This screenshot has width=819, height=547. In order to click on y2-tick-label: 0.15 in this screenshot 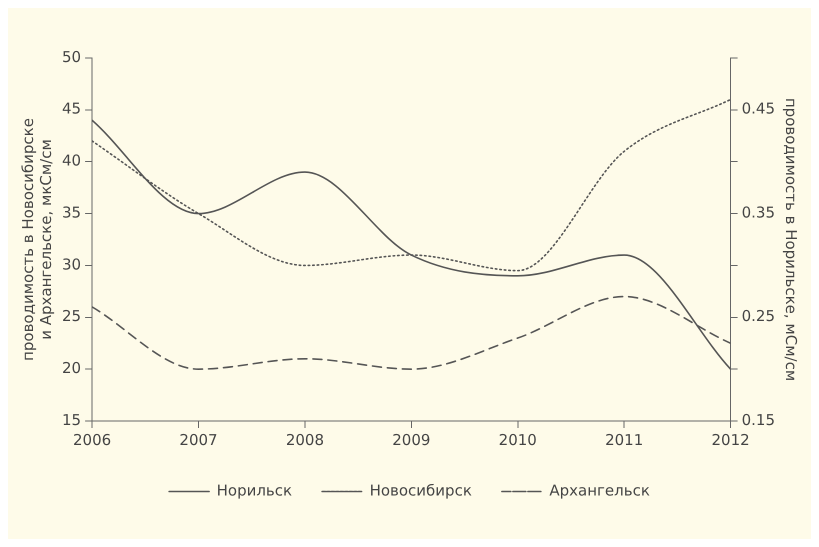, I will do `click(759, 419)`.